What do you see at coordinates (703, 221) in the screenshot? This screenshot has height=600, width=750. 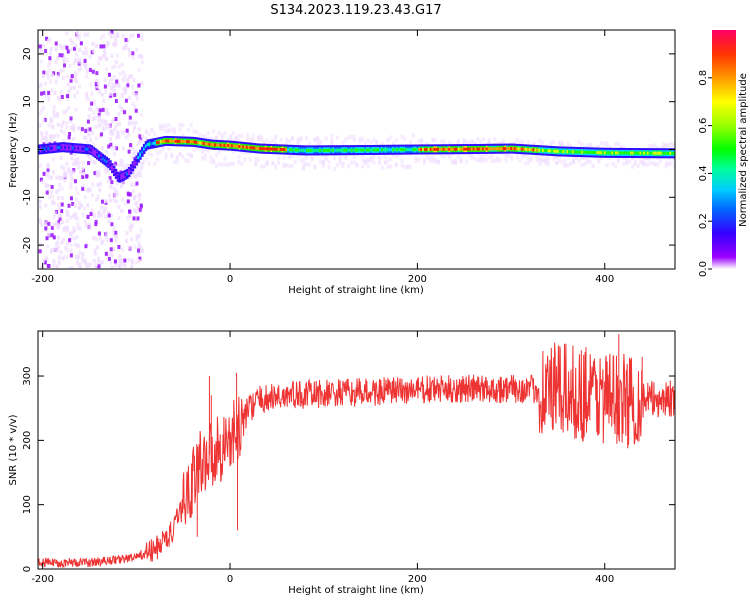 I see `colorbar-tick-label: 0.2` at bounding box center [703, 221].